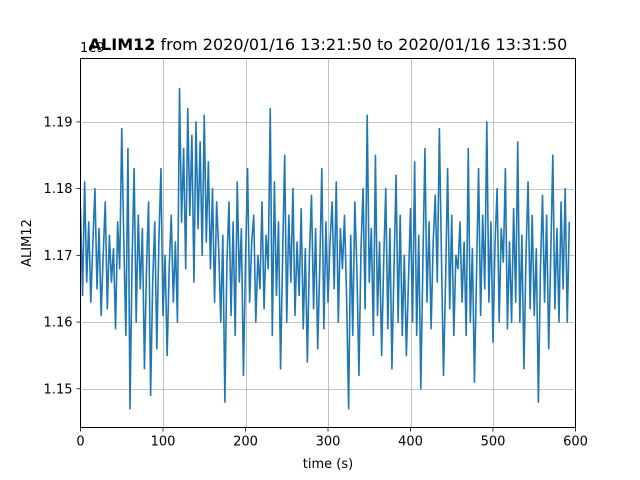 This screenshot has width=640, height=480. What do you see at coordinates (58, 389) in the screenshot?
I see `y-tick-label: 1.15` at bounding box center [58, 389].